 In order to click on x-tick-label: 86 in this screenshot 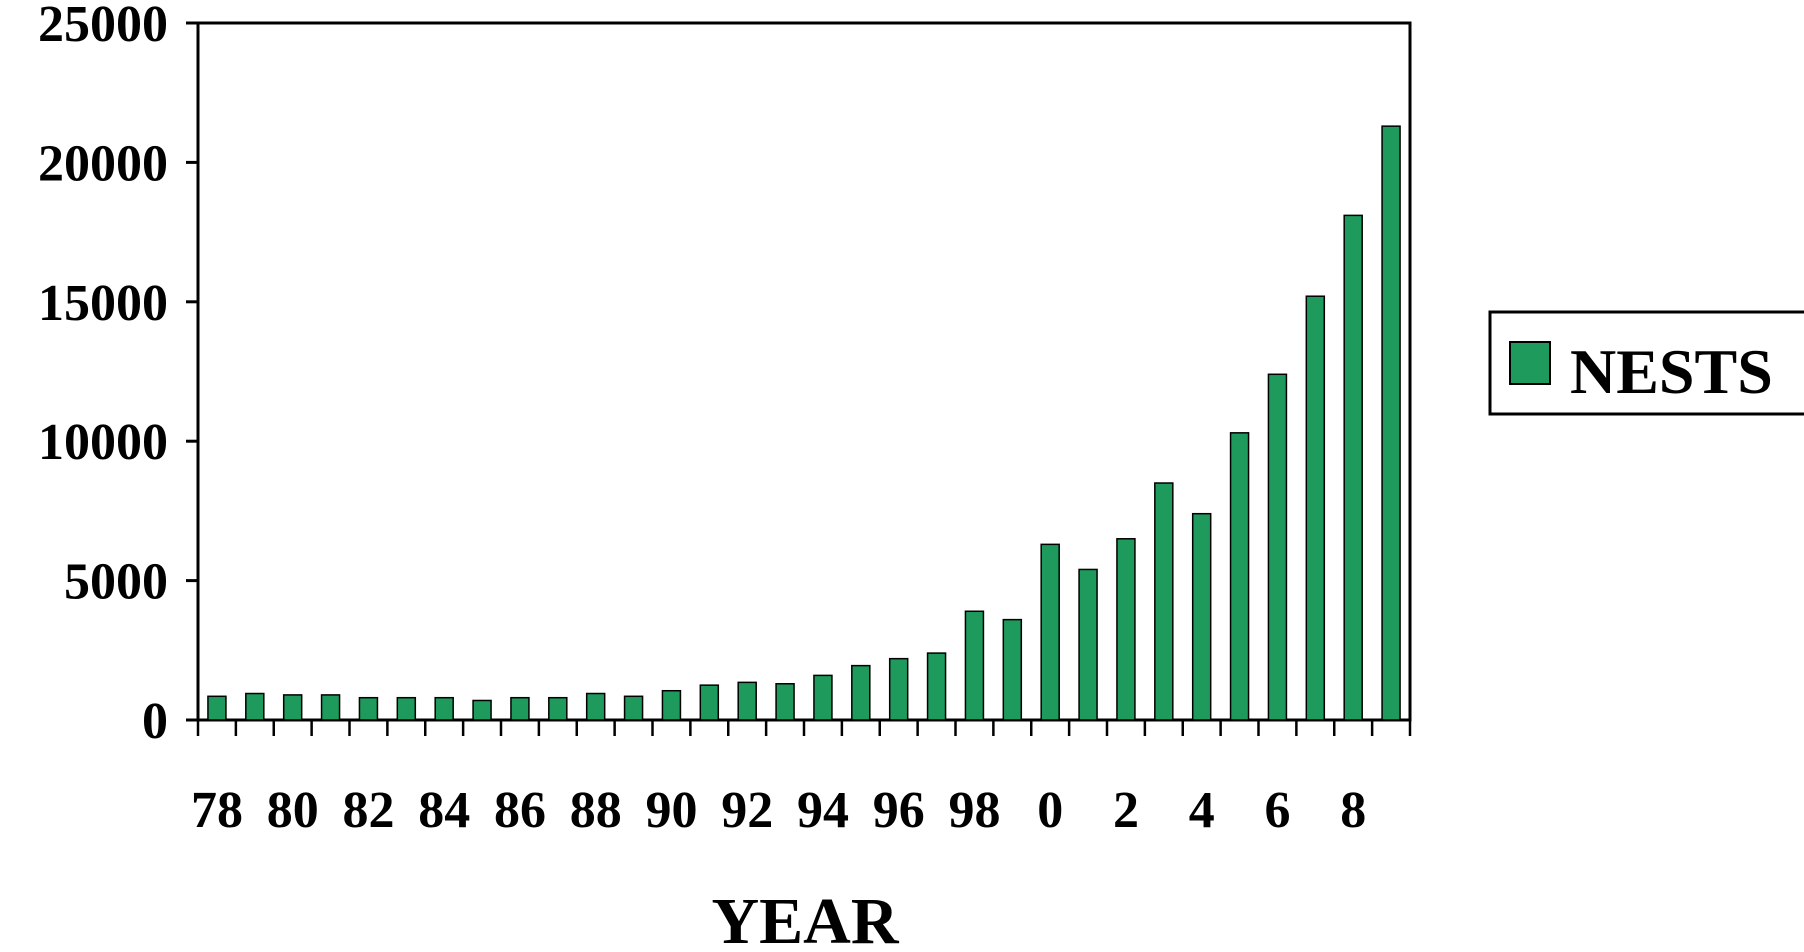, I will do `click(520, 810)`.